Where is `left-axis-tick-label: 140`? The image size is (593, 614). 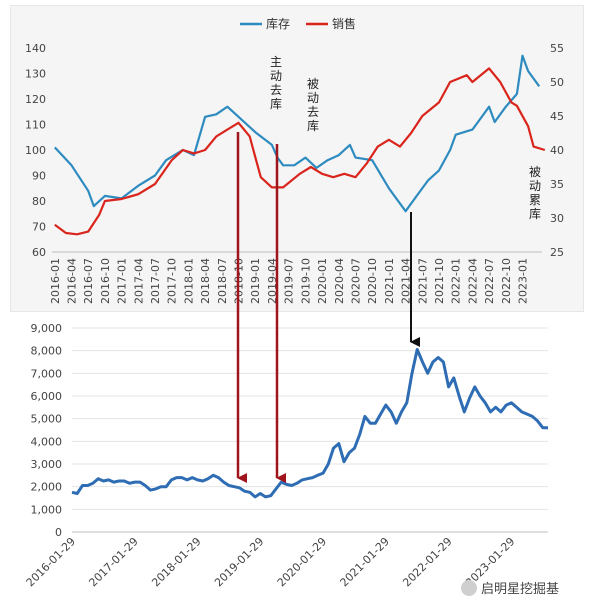
left-axis-tick-label: 140 is located at coordinates (35, 48).